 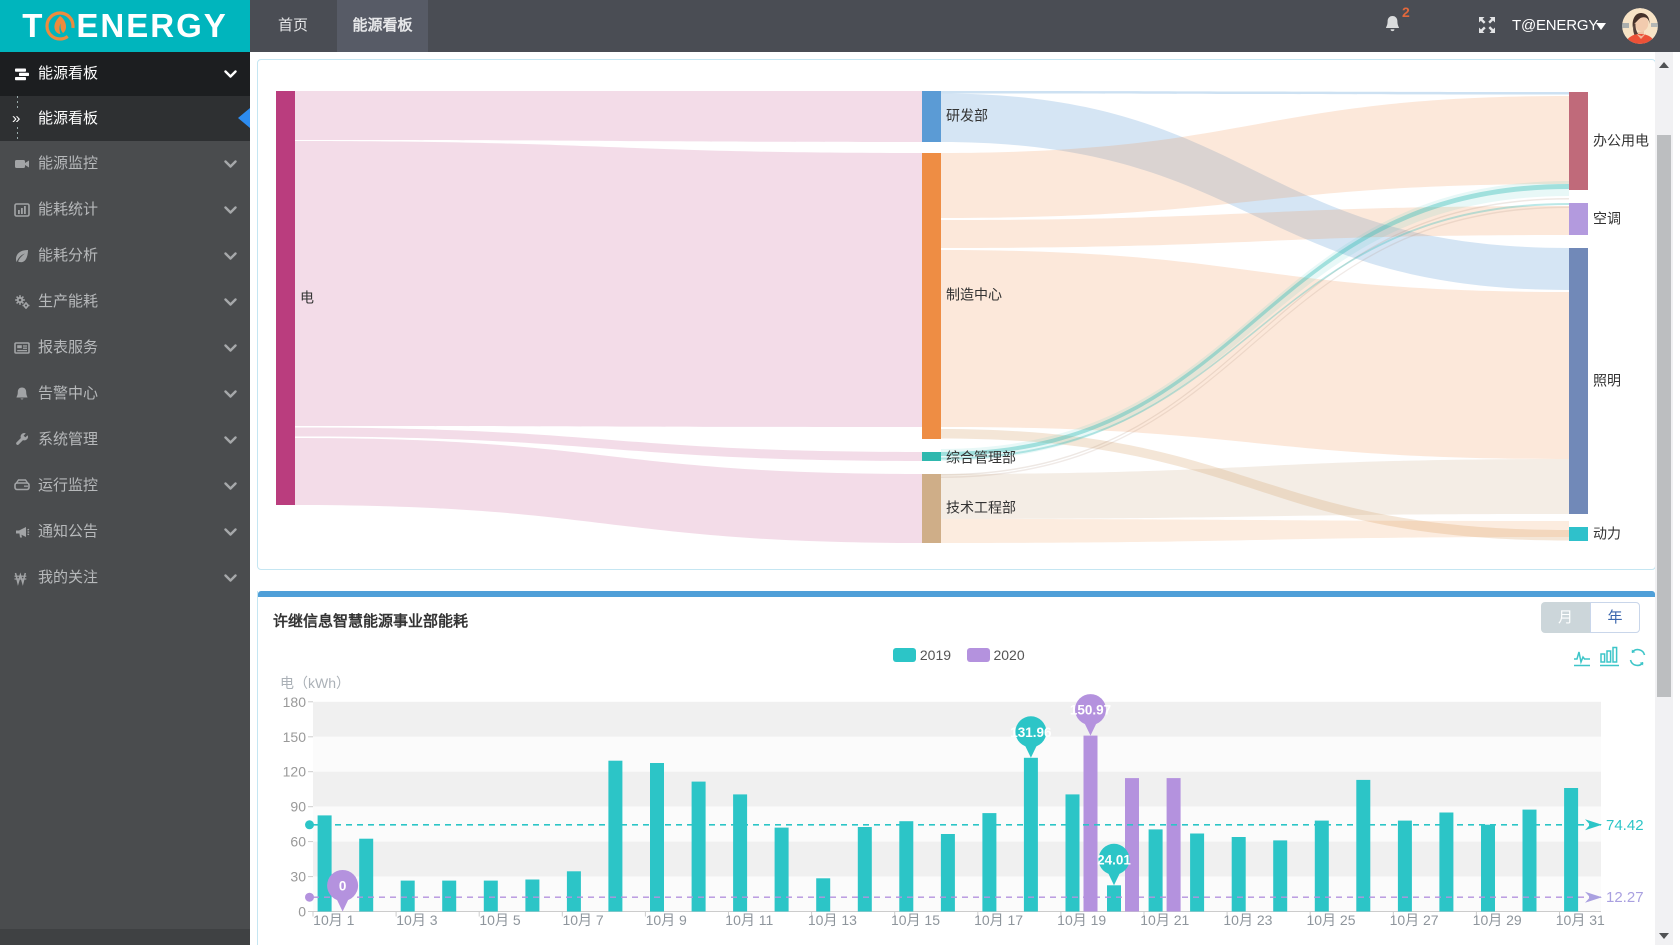 What do you see at coordinates (1607, 381) in the screenshot?
I see `svg-text: 照明` at bounding box center [1607, 381].